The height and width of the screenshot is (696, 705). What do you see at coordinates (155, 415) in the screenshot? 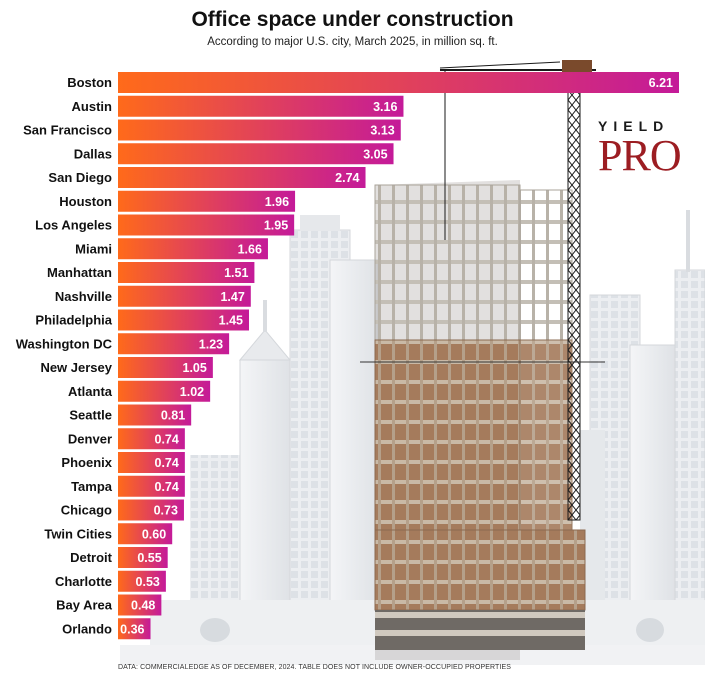
I see `bar-seattle` at bounding box center [155, 415].